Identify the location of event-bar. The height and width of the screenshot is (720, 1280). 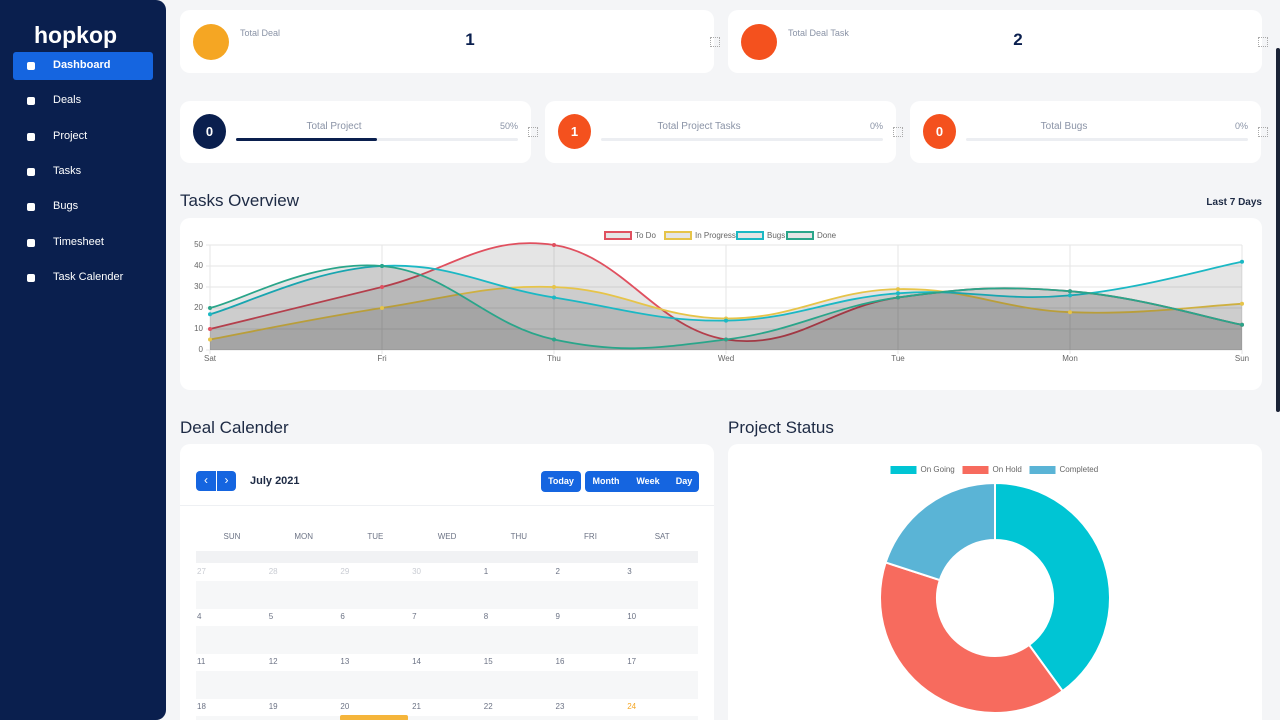
(374, 717).